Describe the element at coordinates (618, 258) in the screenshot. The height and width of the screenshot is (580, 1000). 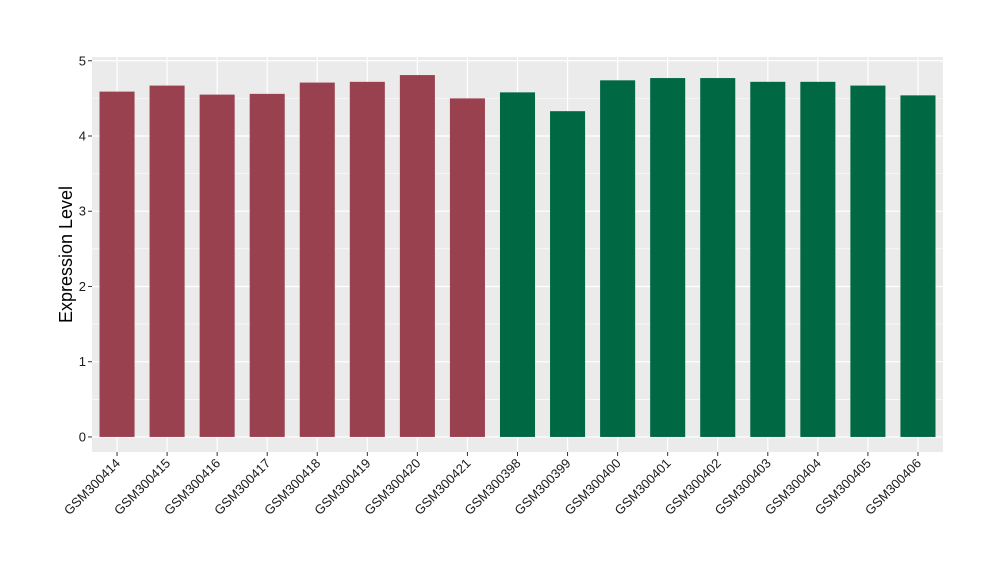
I see `bar-gsm300400` at that location.